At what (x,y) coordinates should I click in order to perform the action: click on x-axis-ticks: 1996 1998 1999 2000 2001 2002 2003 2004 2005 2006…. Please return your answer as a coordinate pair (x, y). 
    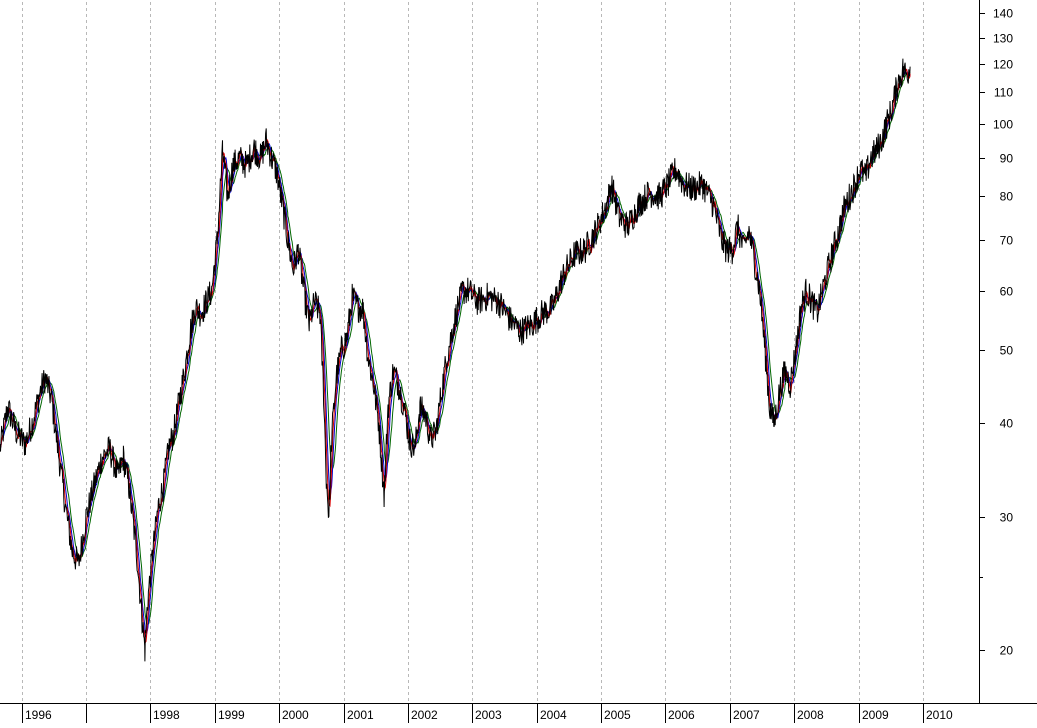
    Looking at the image, I should click on (487, 713).